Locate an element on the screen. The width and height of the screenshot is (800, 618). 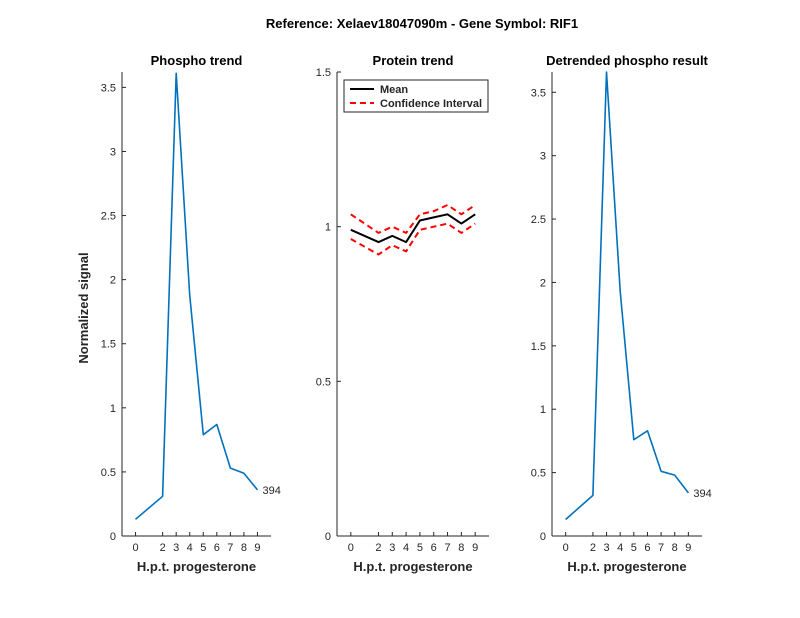
panel1-y-tick-label: 0 is located at coordinates (113, 537).